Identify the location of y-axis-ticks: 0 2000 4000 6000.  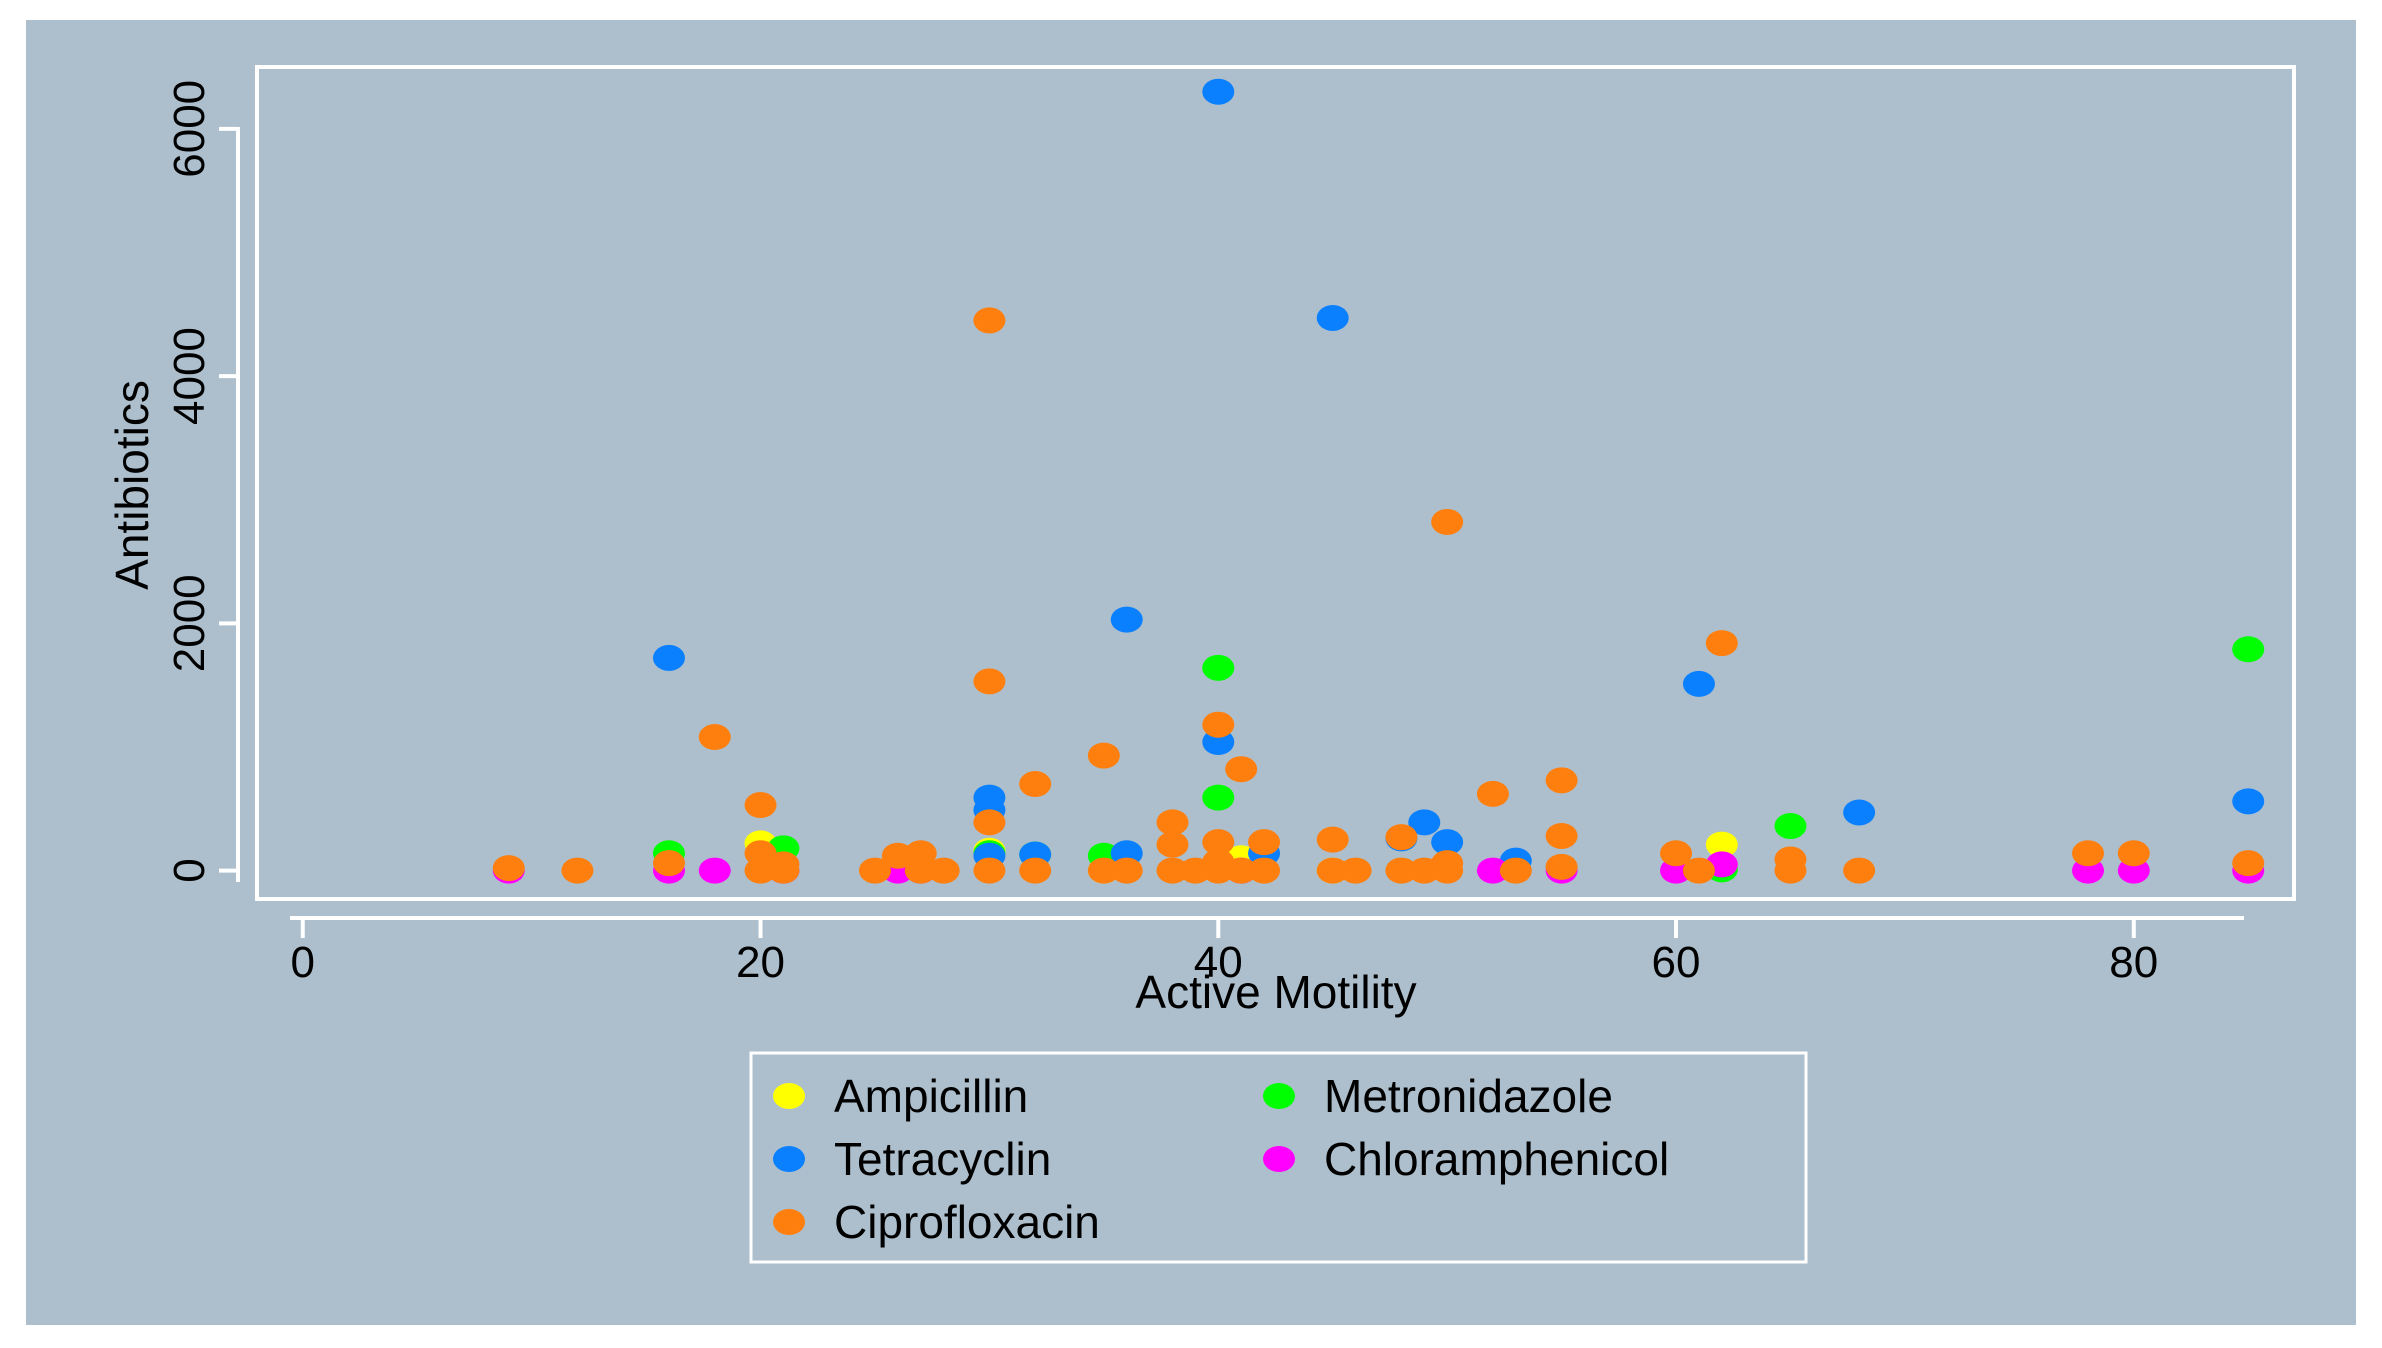
(201, 481).